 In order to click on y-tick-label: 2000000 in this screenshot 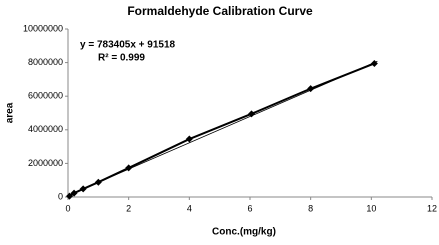, I will do `click(45, 163)`.